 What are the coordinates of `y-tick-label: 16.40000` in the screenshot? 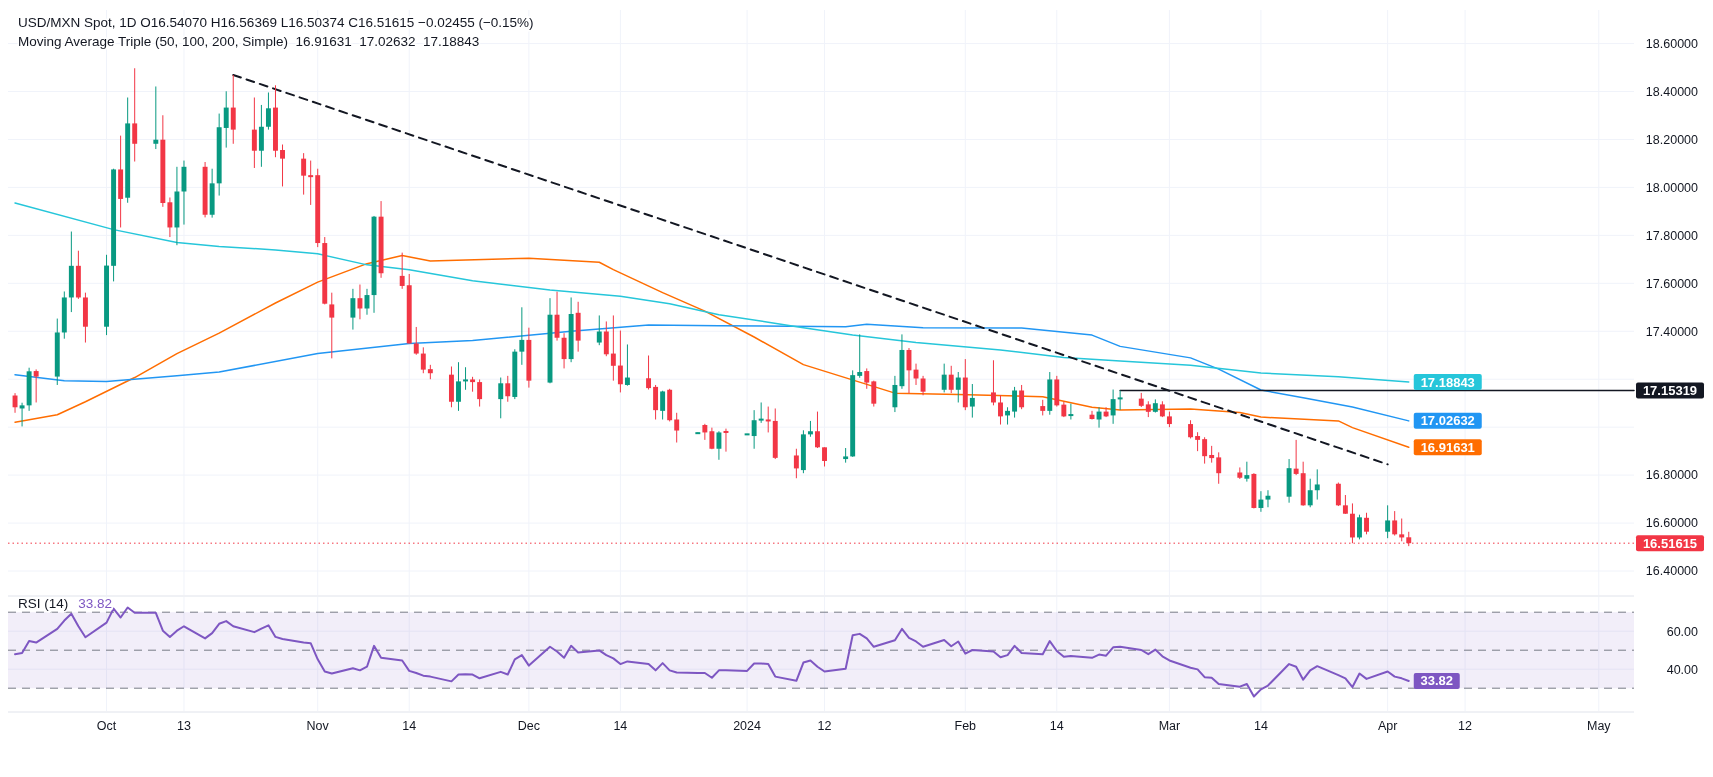 It's located at (1672, 571).